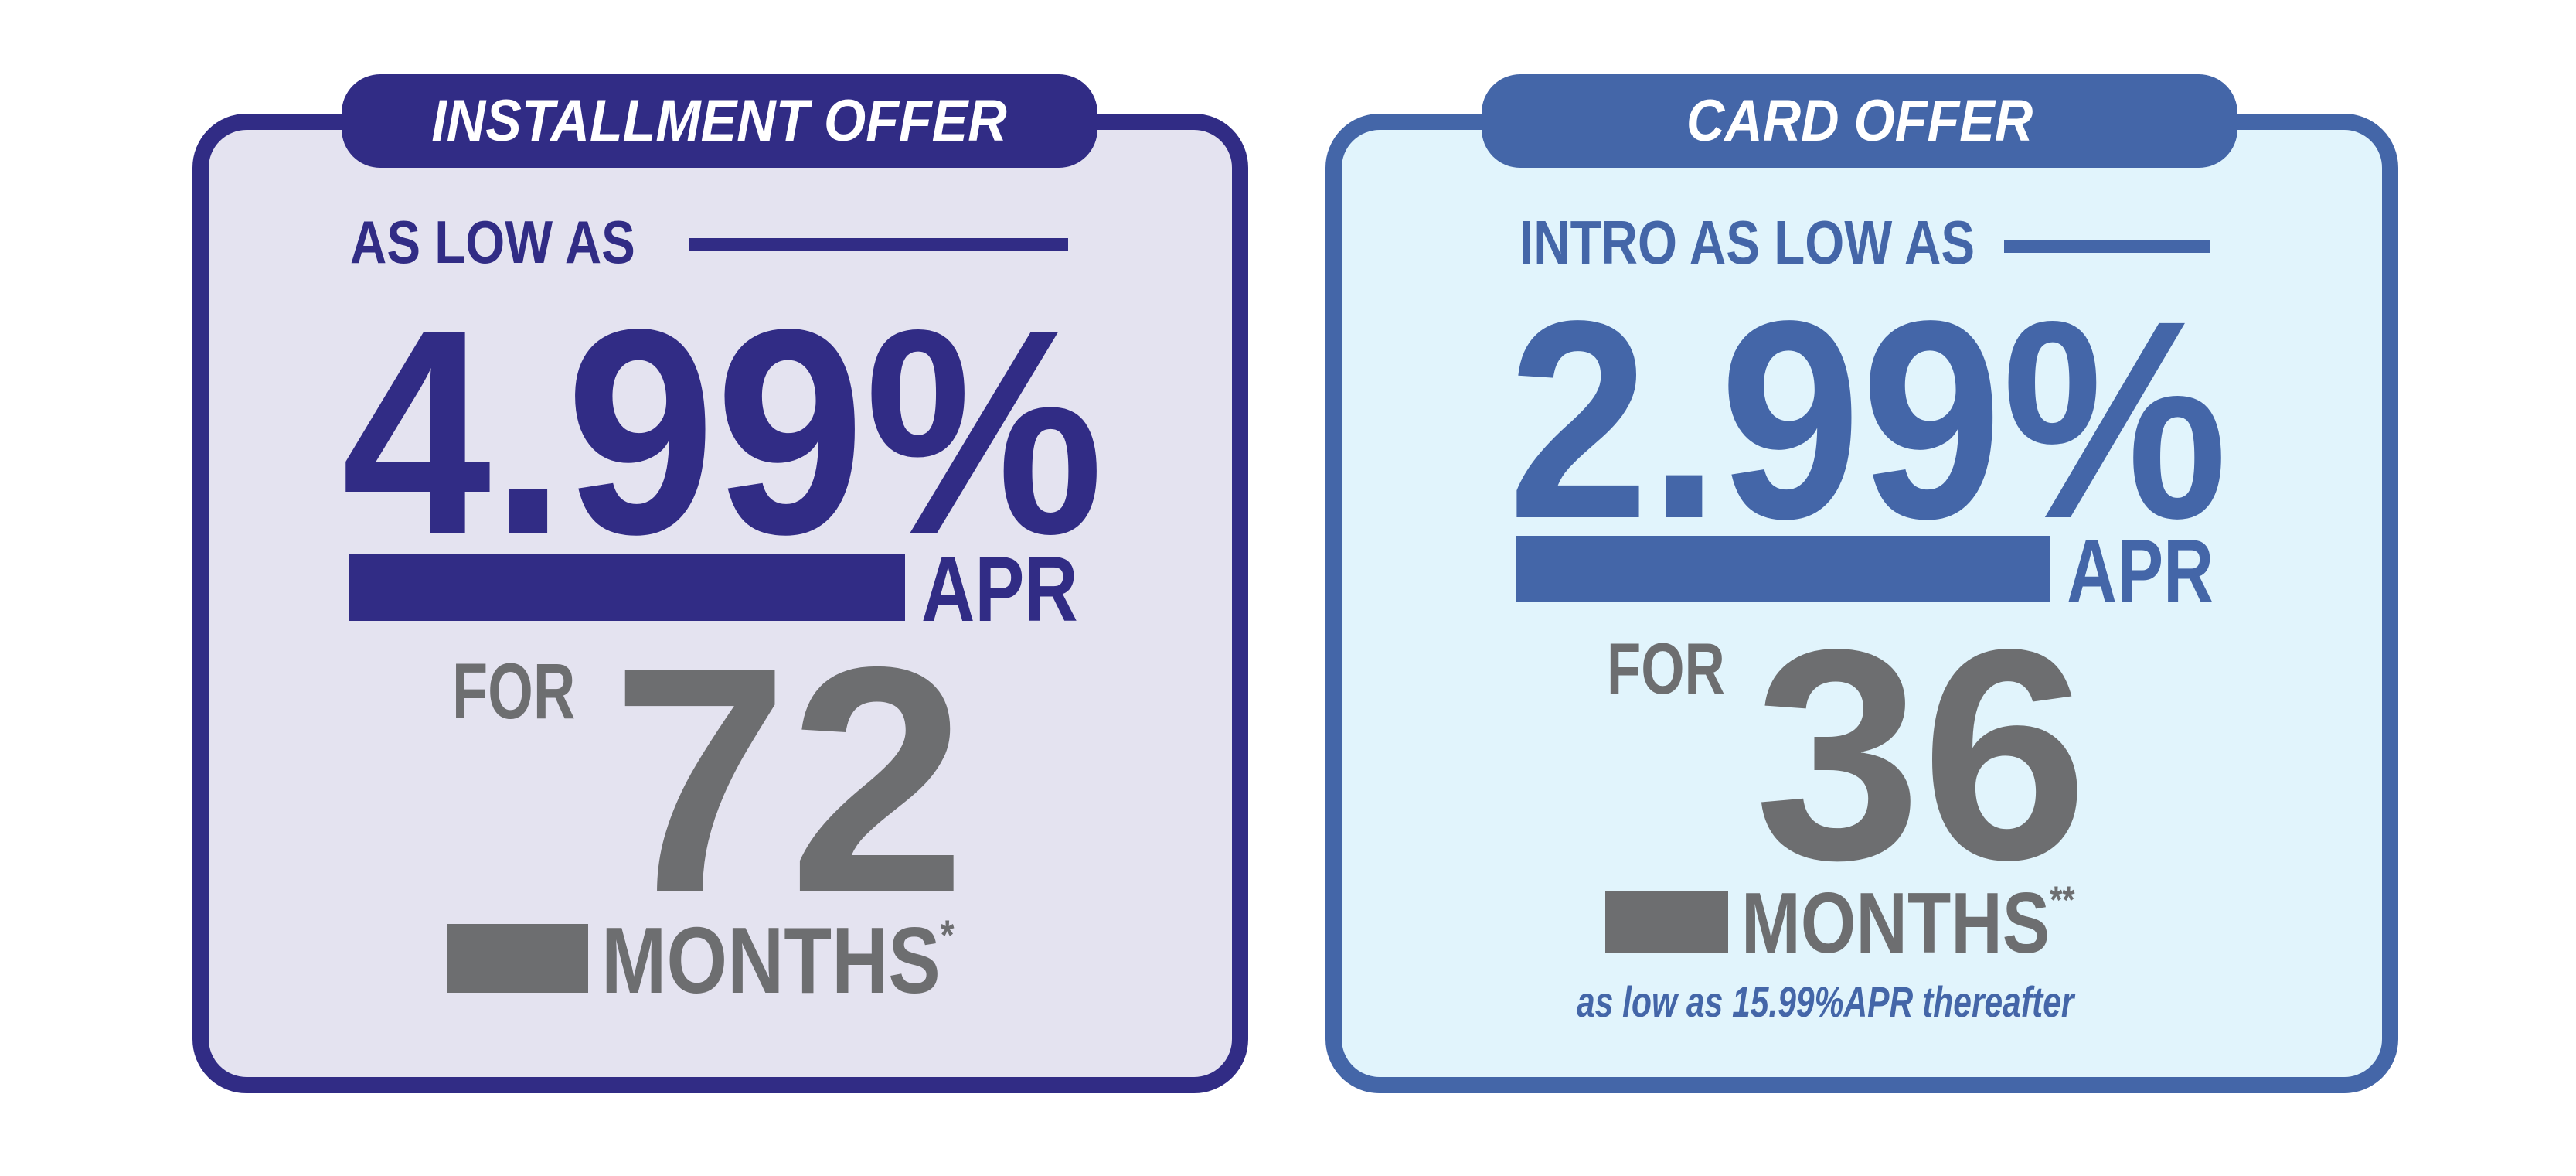  I want to click on card-lead-rule, so click(2107, 246).